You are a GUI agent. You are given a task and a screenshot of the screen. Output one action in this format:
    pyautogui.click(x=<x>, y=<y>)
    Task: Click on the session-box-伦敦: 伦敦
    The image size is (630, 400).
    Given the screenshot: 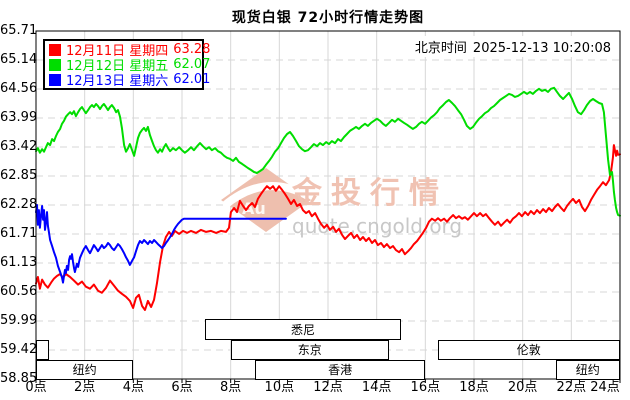 What is the action you would take?
    pyautogui.click(x=528, y=350)
    